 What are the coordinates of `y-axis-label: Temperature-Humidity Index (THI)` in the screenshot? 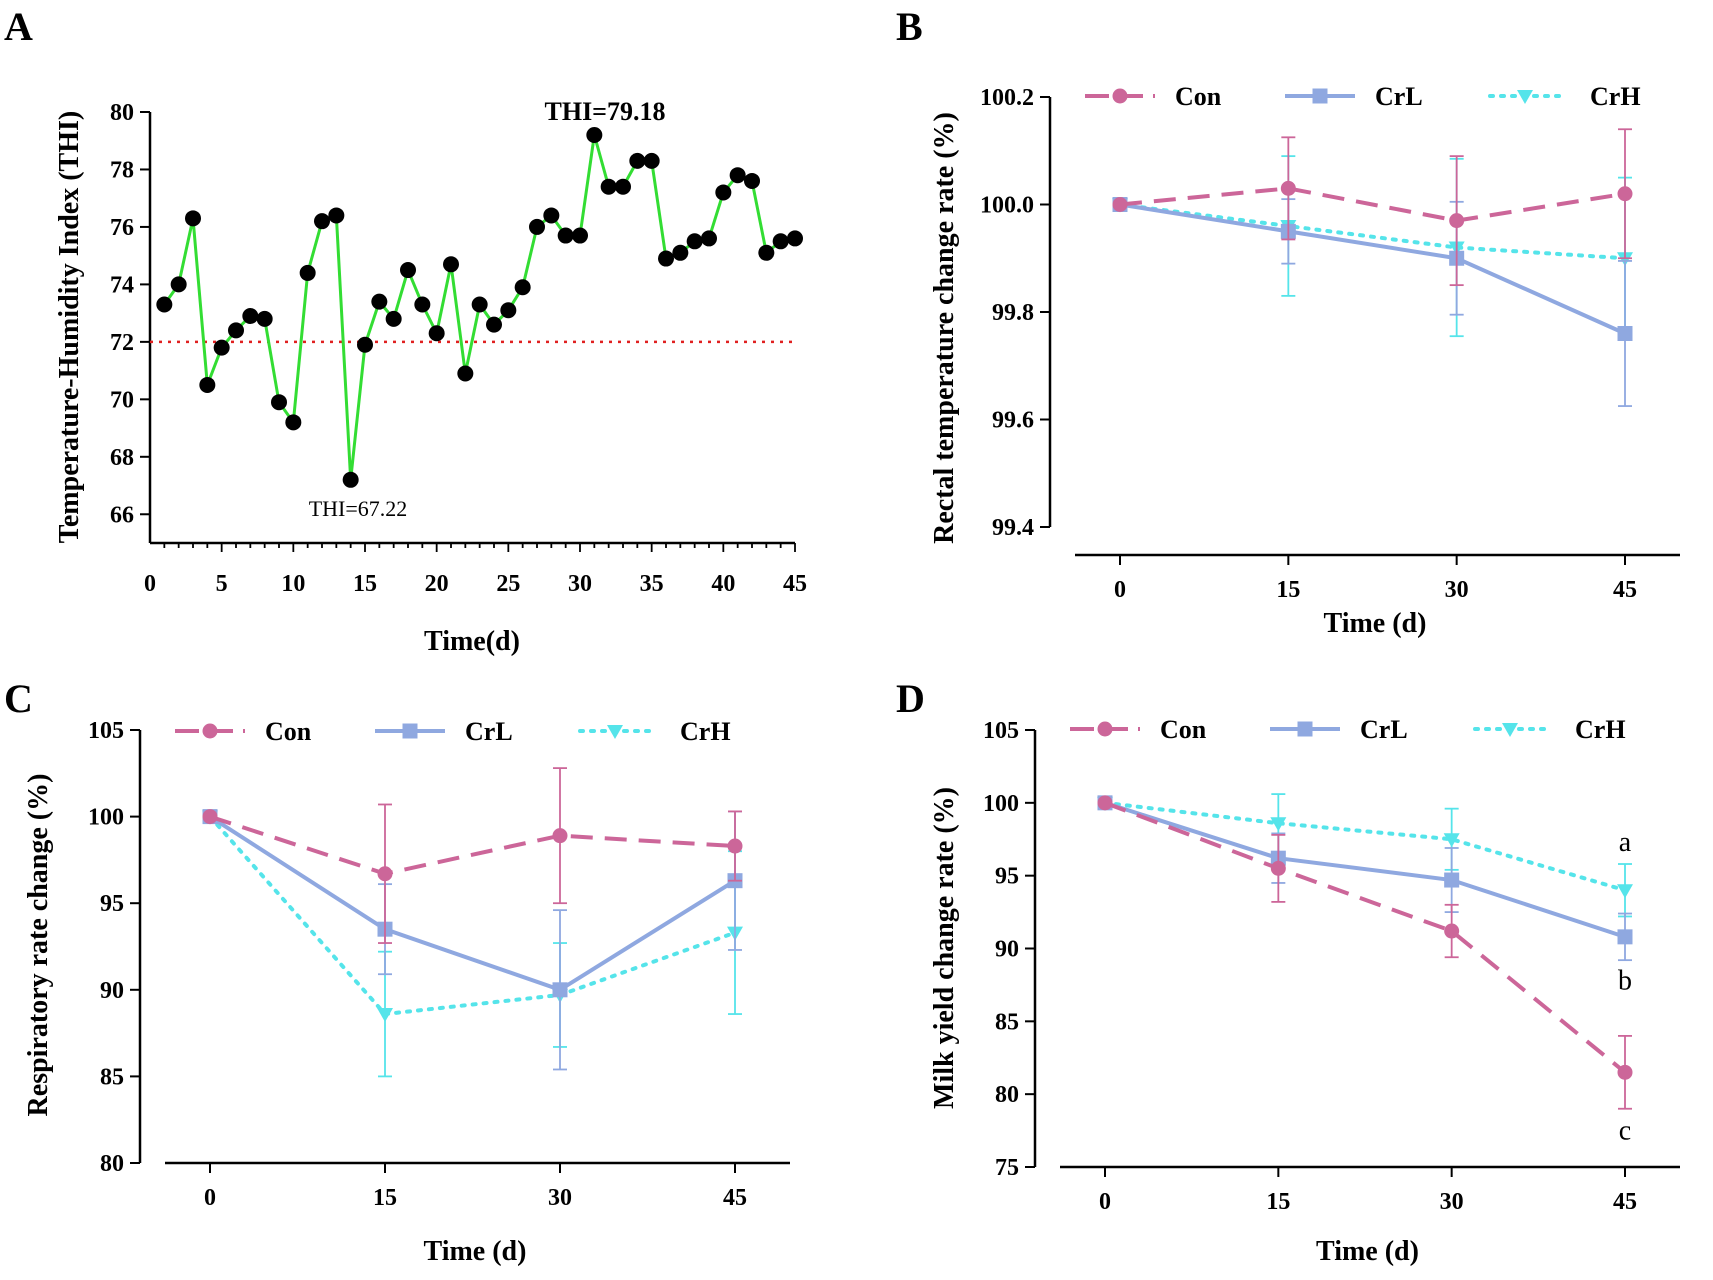 It's located at (69, 327).